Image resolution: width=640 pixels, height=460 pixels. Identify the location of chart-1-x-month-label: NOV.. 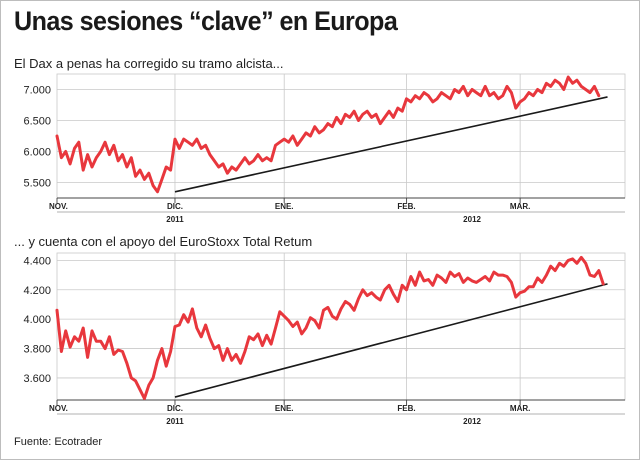
(58, 206).